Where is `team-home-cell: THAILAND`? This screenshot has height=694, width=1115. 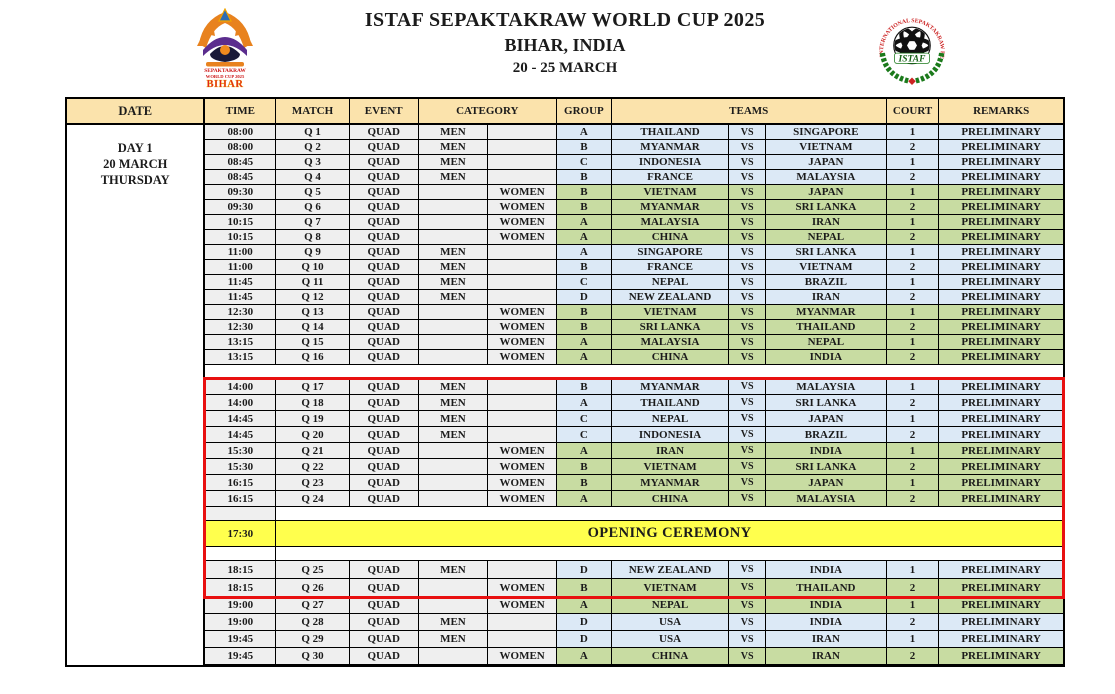
team-home-cell: THAILAND is located at coordinates (670, 132).